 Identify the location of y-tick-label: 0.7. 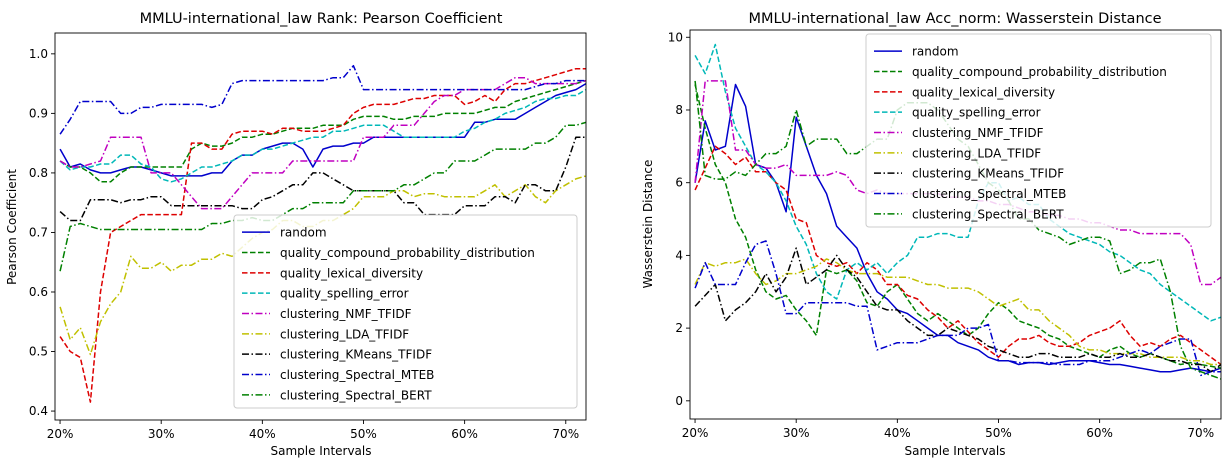
(38, 232).